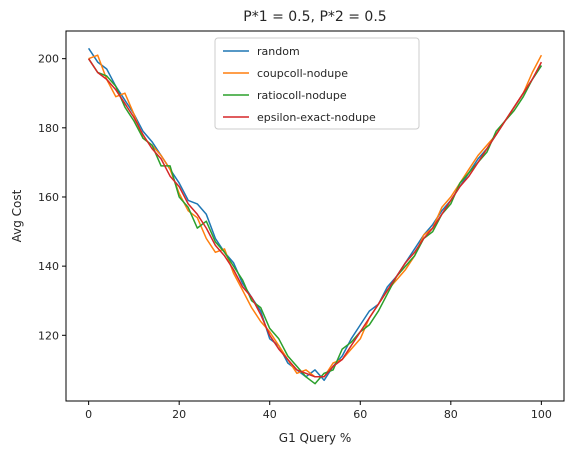 This screenshot has width=571, height=455. Describe the element at coordinates (270, 414) in the screenshot. I see `x-tick-label-2: 40` at that location.